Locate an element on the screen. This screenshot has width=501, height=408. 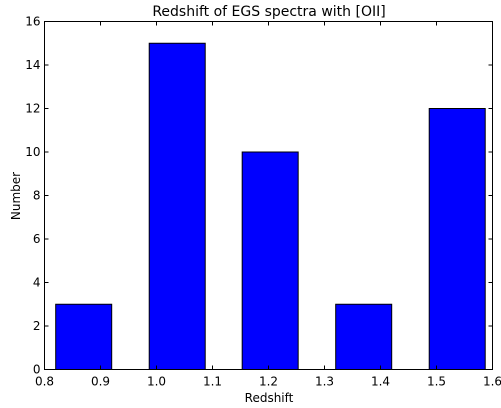
y-tick-label-1: 0 is located at coordinates (37, 370).